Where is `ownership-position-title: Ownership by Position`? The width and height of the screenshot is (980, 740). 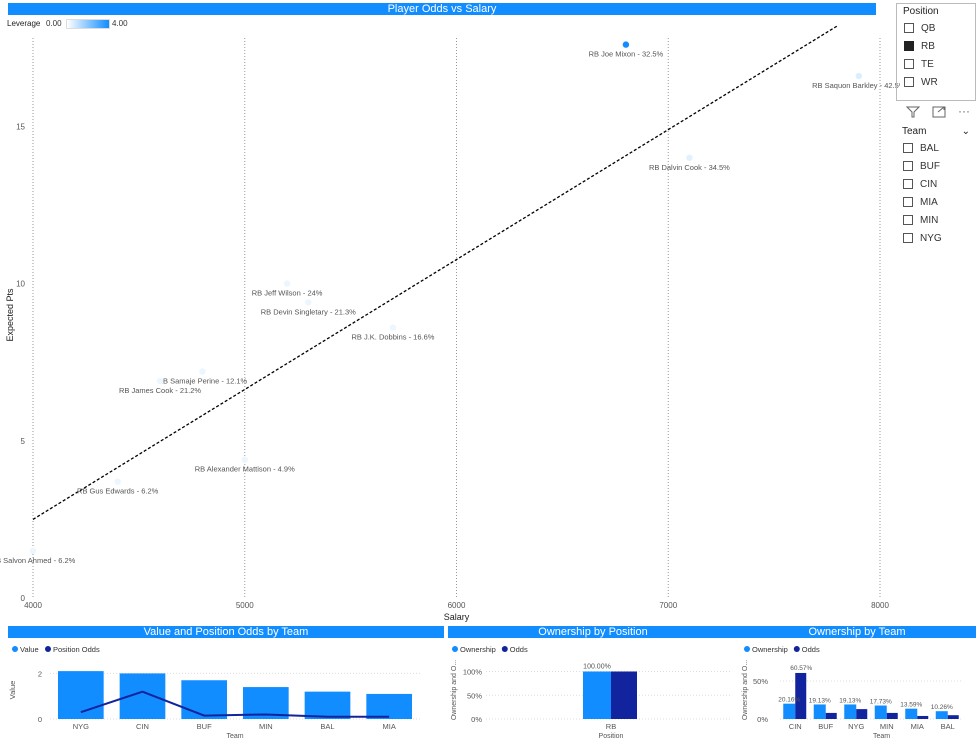
ownership-position-title: Ownership by Position is located at coordinates (593, 632).